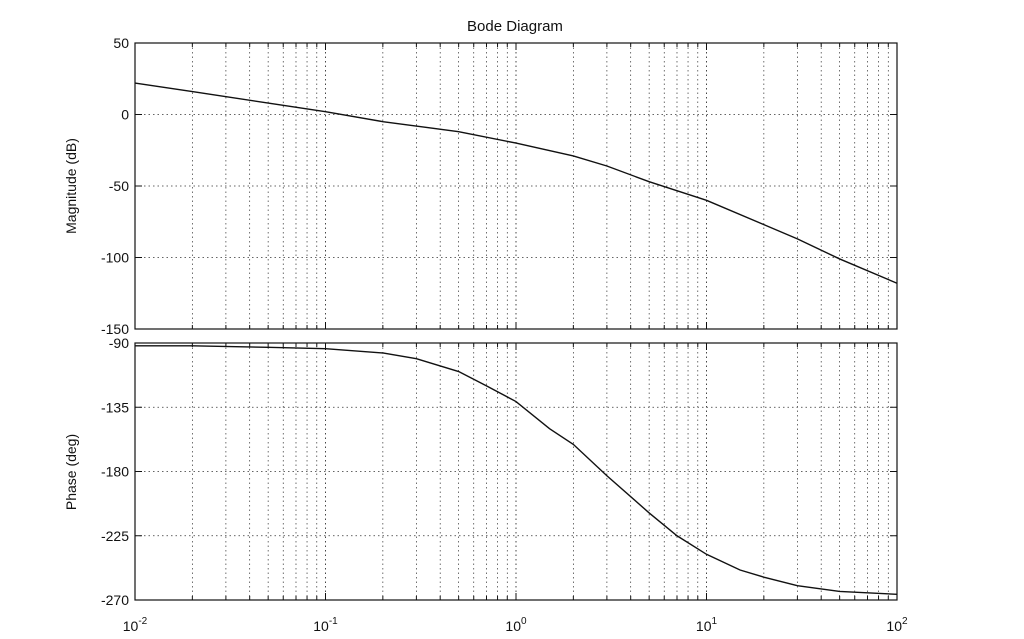  What do you see at coordinates (115, 407) in the screenshot?
I see `phase-ytick-label: -135` at bounding box center [115, 407].